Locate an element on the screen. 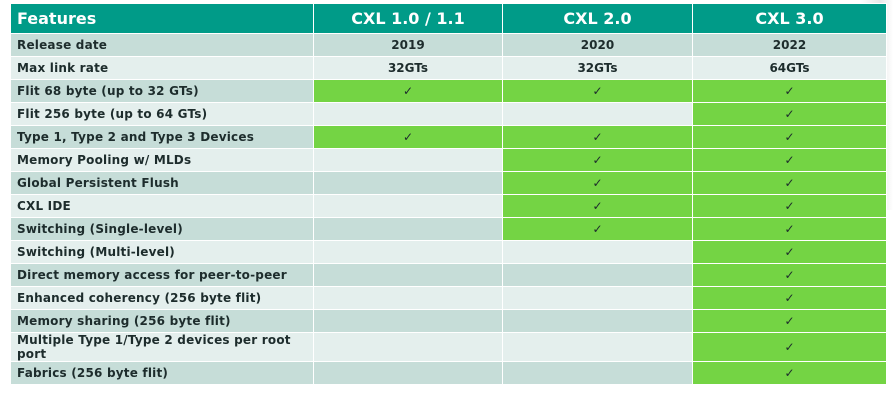 Image resolution: width=893 pixels, height=401 pixels. table-row: Switching (Multi-level) ✓ is located at coordinates (448, 252).